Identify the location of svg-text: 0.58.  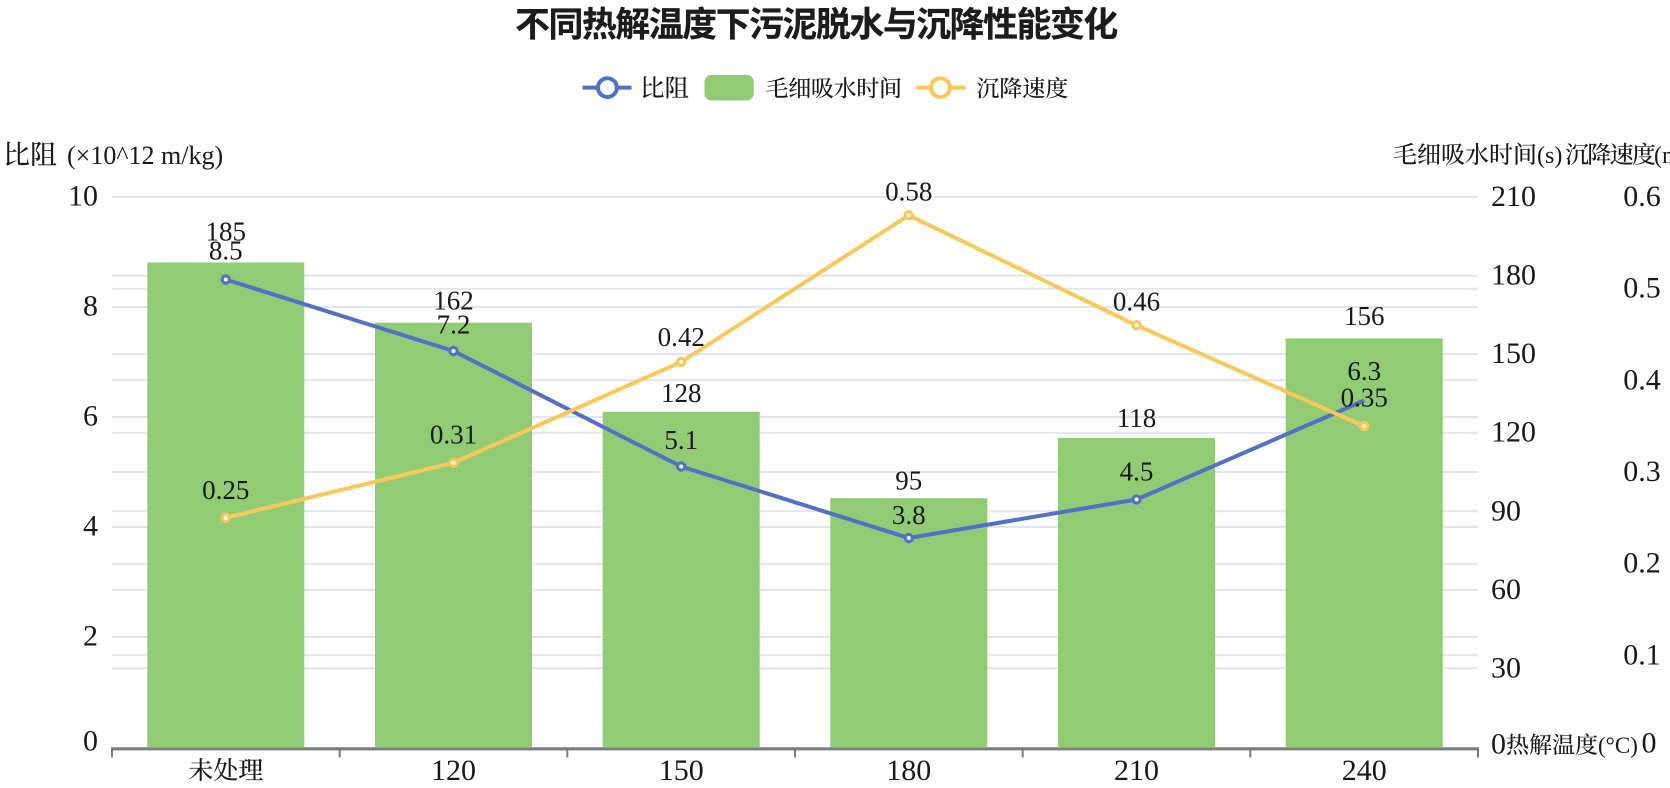
(908, 192).